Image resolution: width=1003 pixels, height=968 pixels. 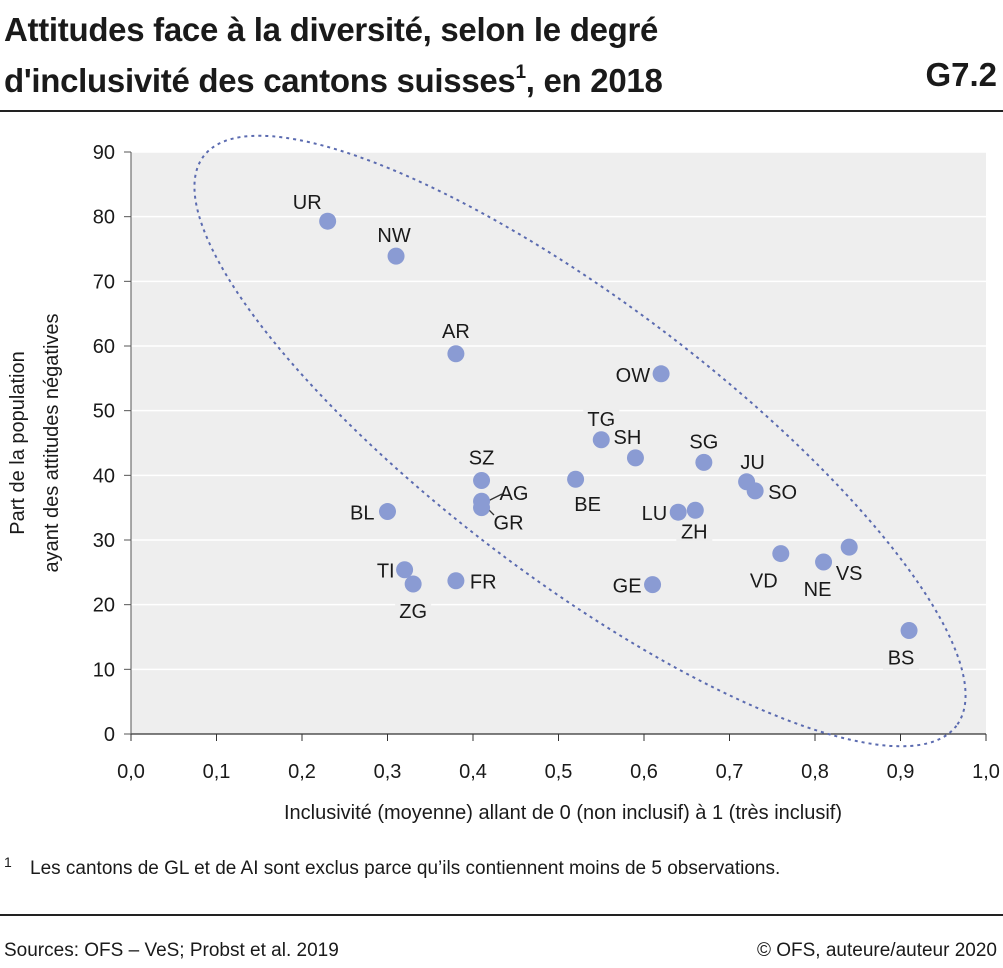 What do you see at coordinates (388, 772) in the screenshot?
I see `x-tick-label-3: 0,3` at bounding box center [388, 772].